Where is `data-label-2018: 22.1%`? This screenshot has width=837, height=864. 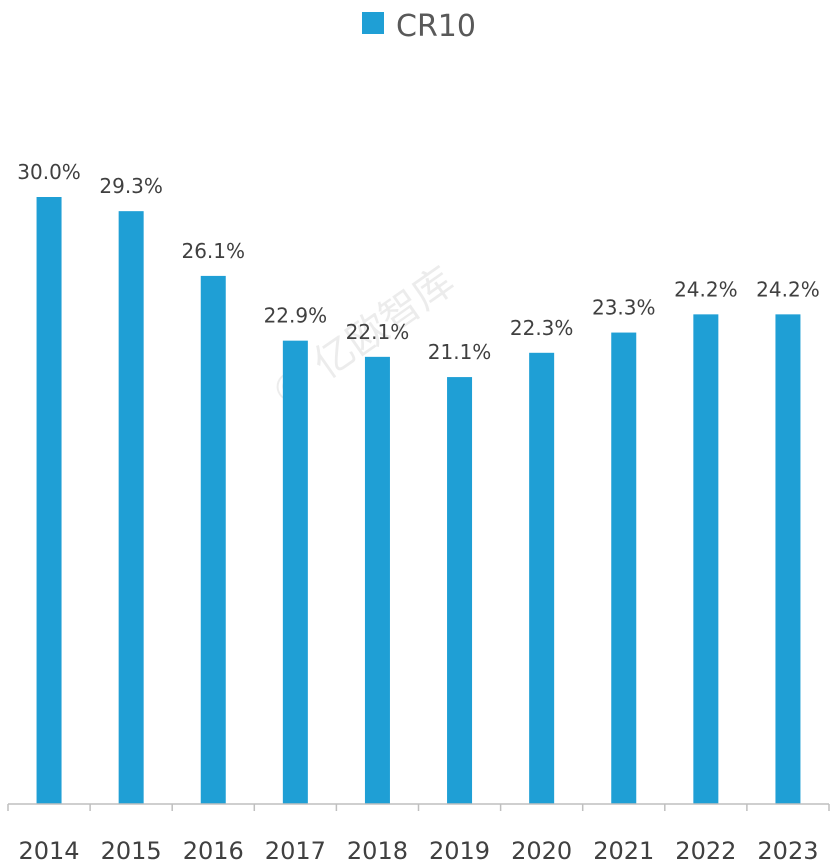
data-label-2018: 22.1% is located at coordinates (378, 332).